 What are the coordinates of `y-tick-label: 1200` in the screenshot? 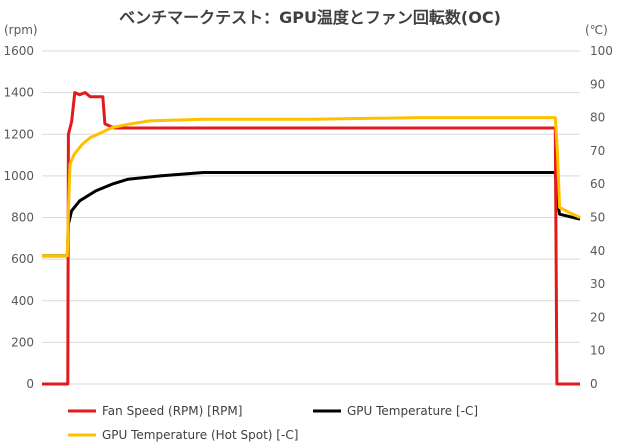 It's located at (18, 134).